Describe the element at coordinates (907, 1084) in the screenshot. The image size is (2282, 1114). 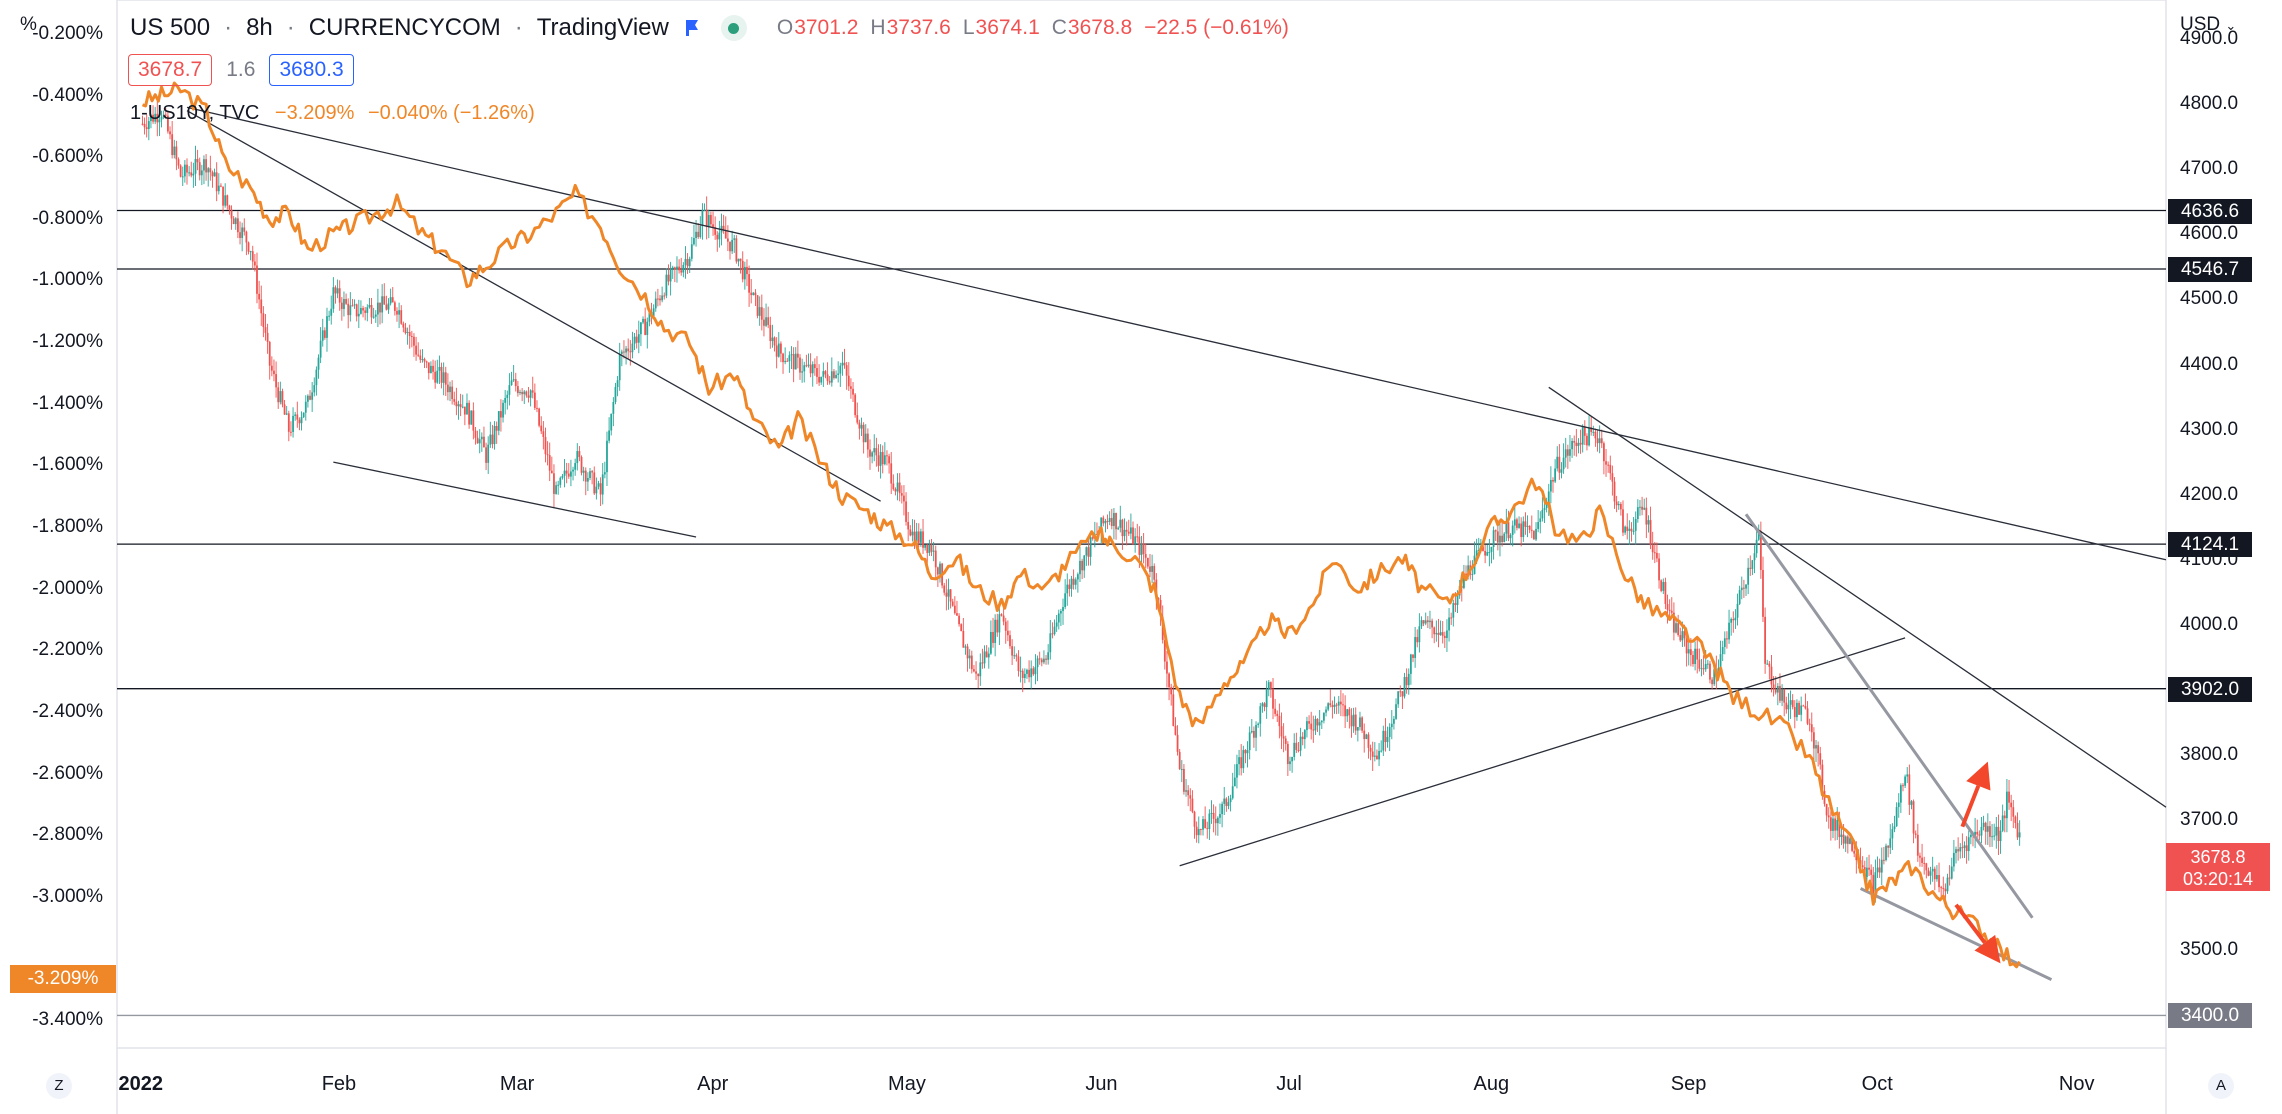
I see `time-axis-label: May` at that location.